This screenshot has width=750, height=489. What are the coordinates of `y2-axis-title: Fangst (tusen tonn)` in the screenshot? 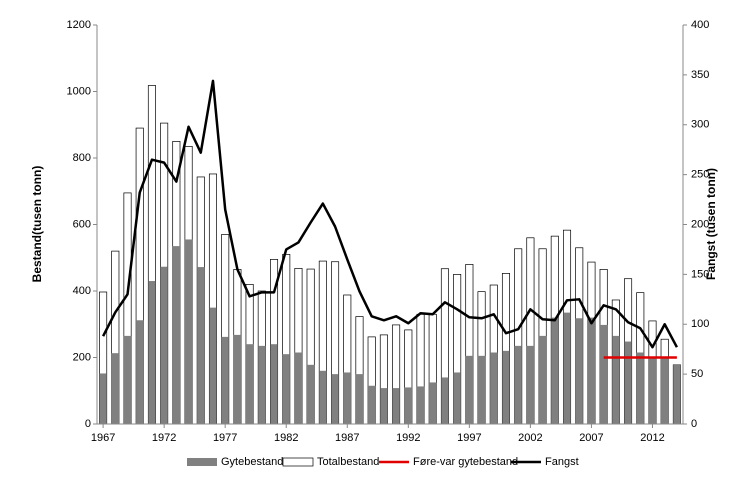 It's located at (711, 224).